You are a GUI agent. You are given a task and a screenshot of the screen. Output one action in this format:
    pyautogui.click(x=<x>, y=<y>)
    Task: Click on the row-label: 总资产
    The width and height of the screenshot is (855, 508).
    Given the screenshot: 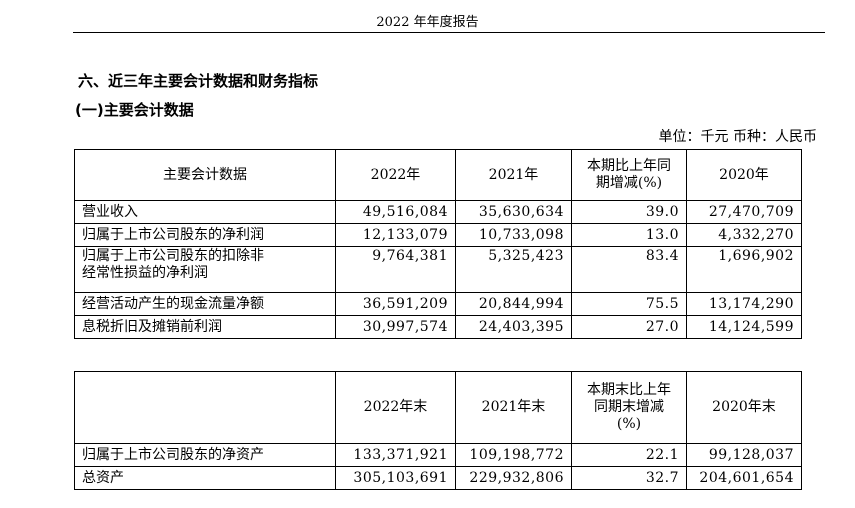 What is the action you would take?
    pyautogui.click(x=205, y=478)
    